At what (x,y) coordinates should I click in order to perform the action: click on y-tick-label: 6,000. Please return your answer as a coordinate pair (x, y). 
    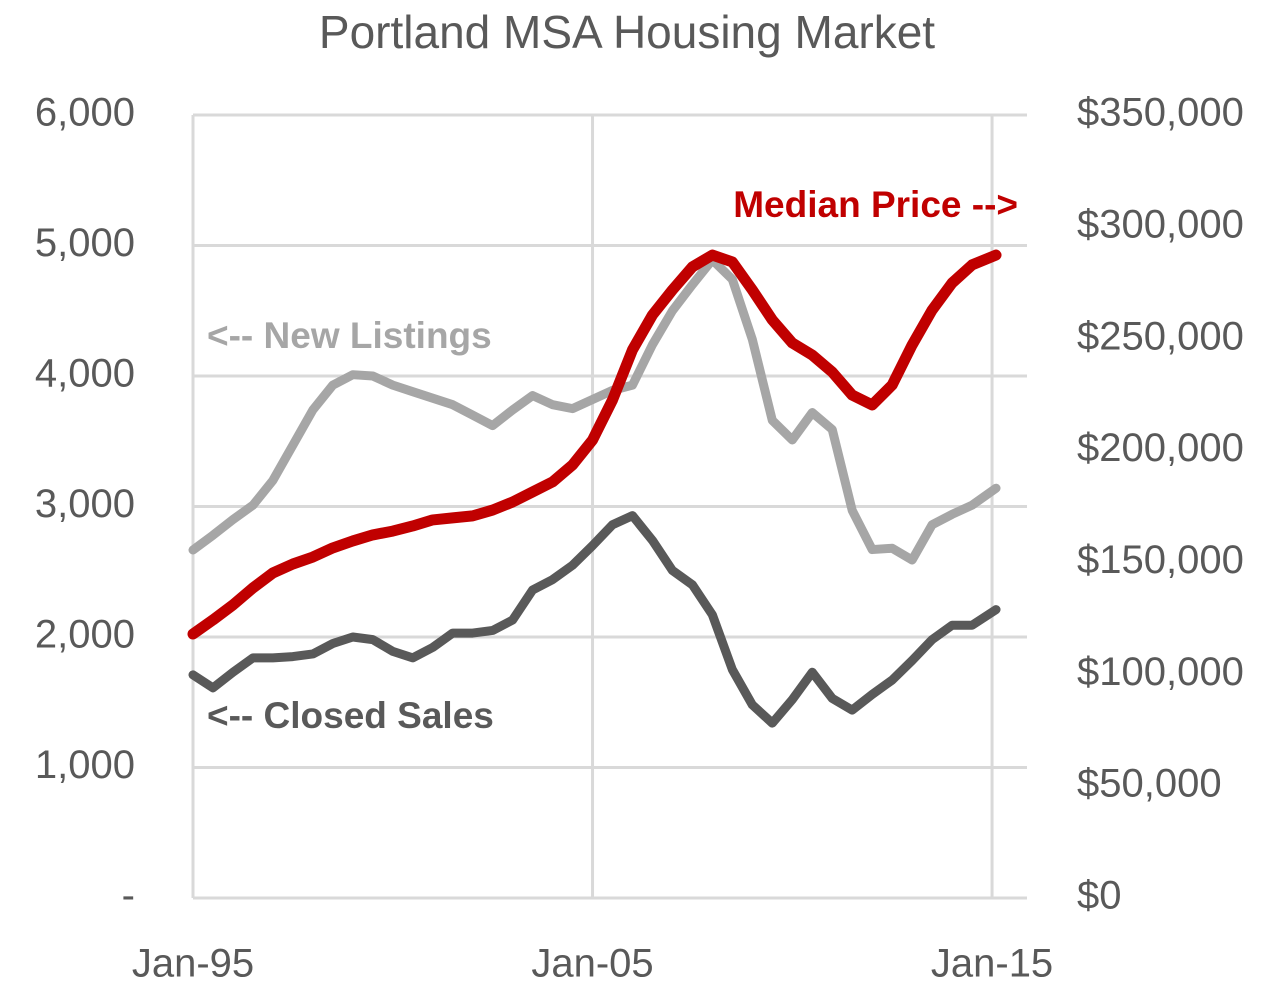
    Looking at the image, I should click on (85, 113).